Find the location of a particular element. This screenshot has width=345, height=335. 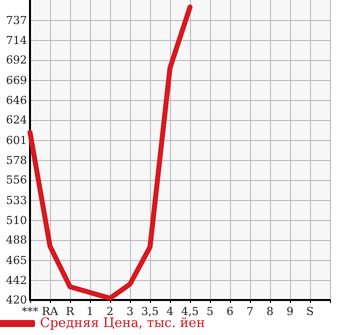

x-tick-label: 3,5 is located at coordinates (150, 311).